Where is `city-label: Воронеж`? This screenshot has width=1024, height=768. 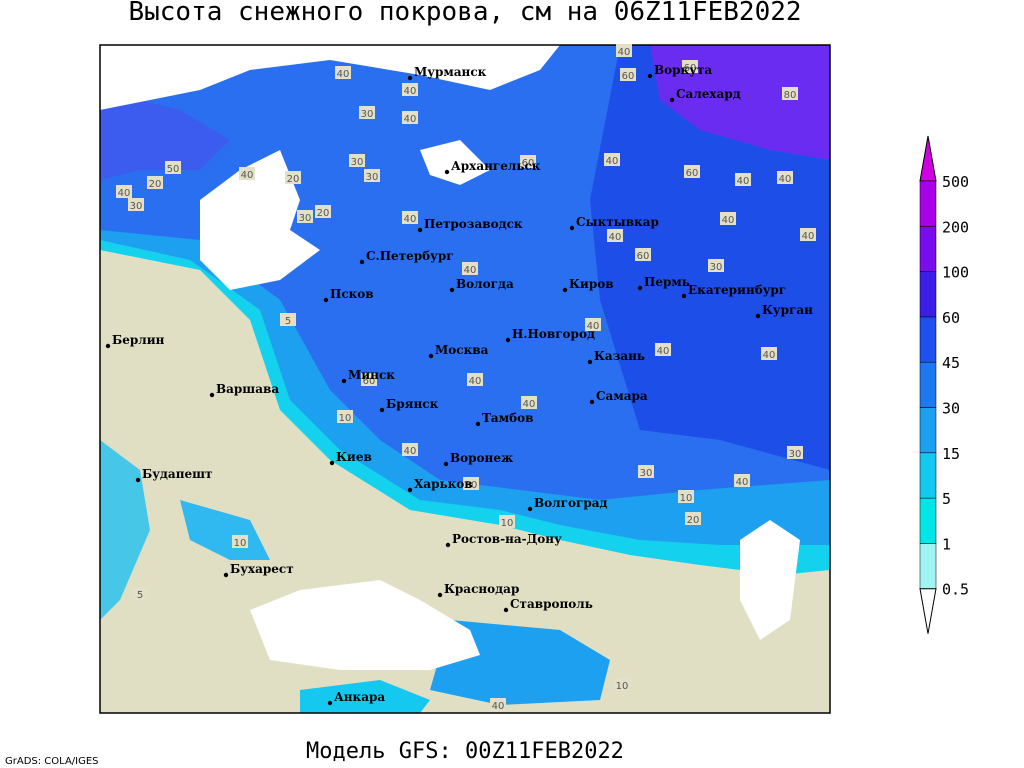 city-label: Воронеж is located at coordinates (481, 458).